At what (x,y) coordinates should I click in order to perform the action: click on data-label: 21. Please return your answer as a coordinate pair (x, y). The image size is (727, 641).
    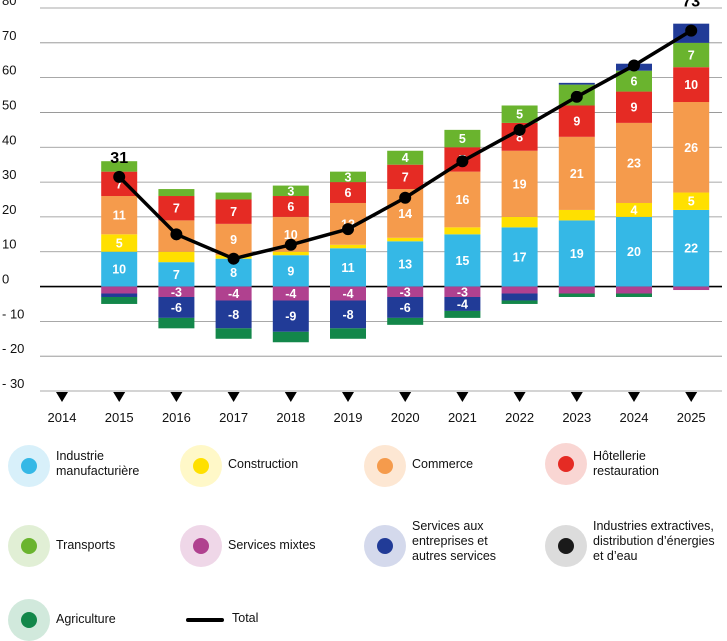
    Looking at the image, I should click on (577, 174).